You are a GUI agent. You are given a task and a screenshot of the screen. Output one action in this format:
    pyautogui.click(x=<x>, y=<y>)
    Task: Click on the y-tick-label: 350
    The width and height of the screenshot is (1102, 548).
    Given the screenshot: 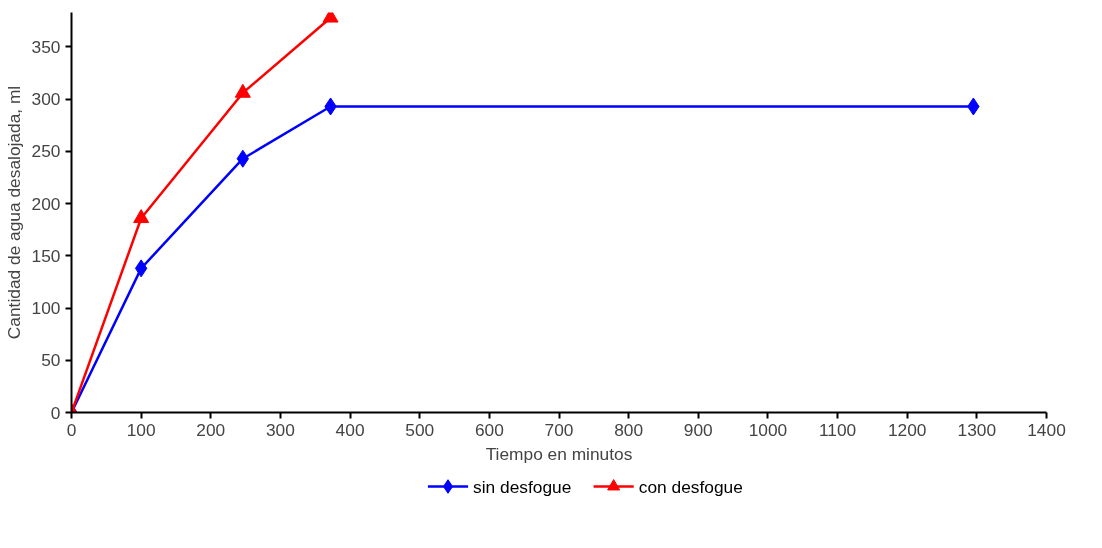 What is the action you would take?
    pyautogui.click(x=46, y=46)
    